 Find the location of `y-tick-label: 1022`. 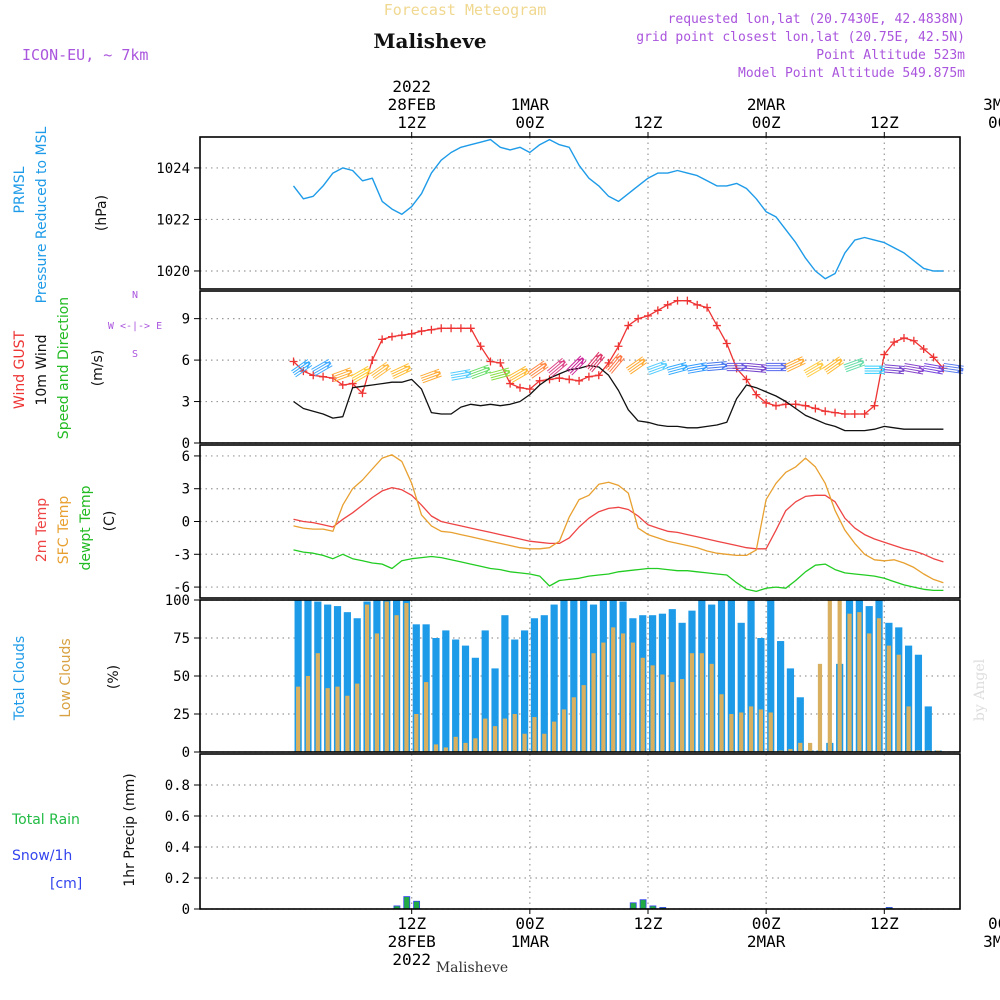

y-tick-label: 1022 is located at coordinates (173, 220).